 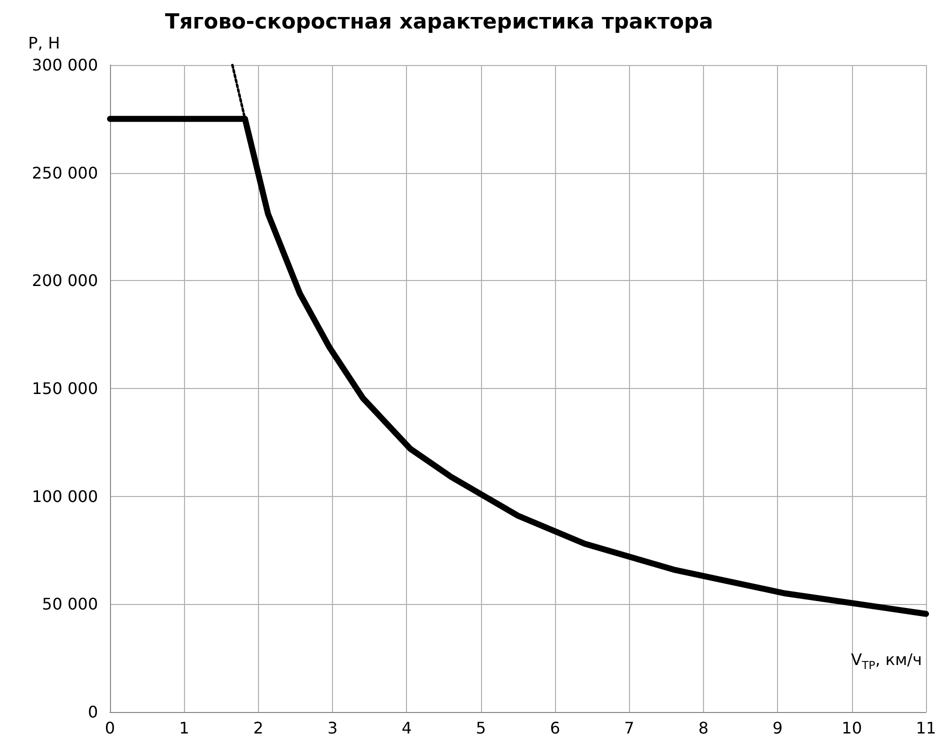 What do you see at coordinates (703, 728) in the screenshot?
I see `x-tick-label: 8` at bounding box center [703, 728].